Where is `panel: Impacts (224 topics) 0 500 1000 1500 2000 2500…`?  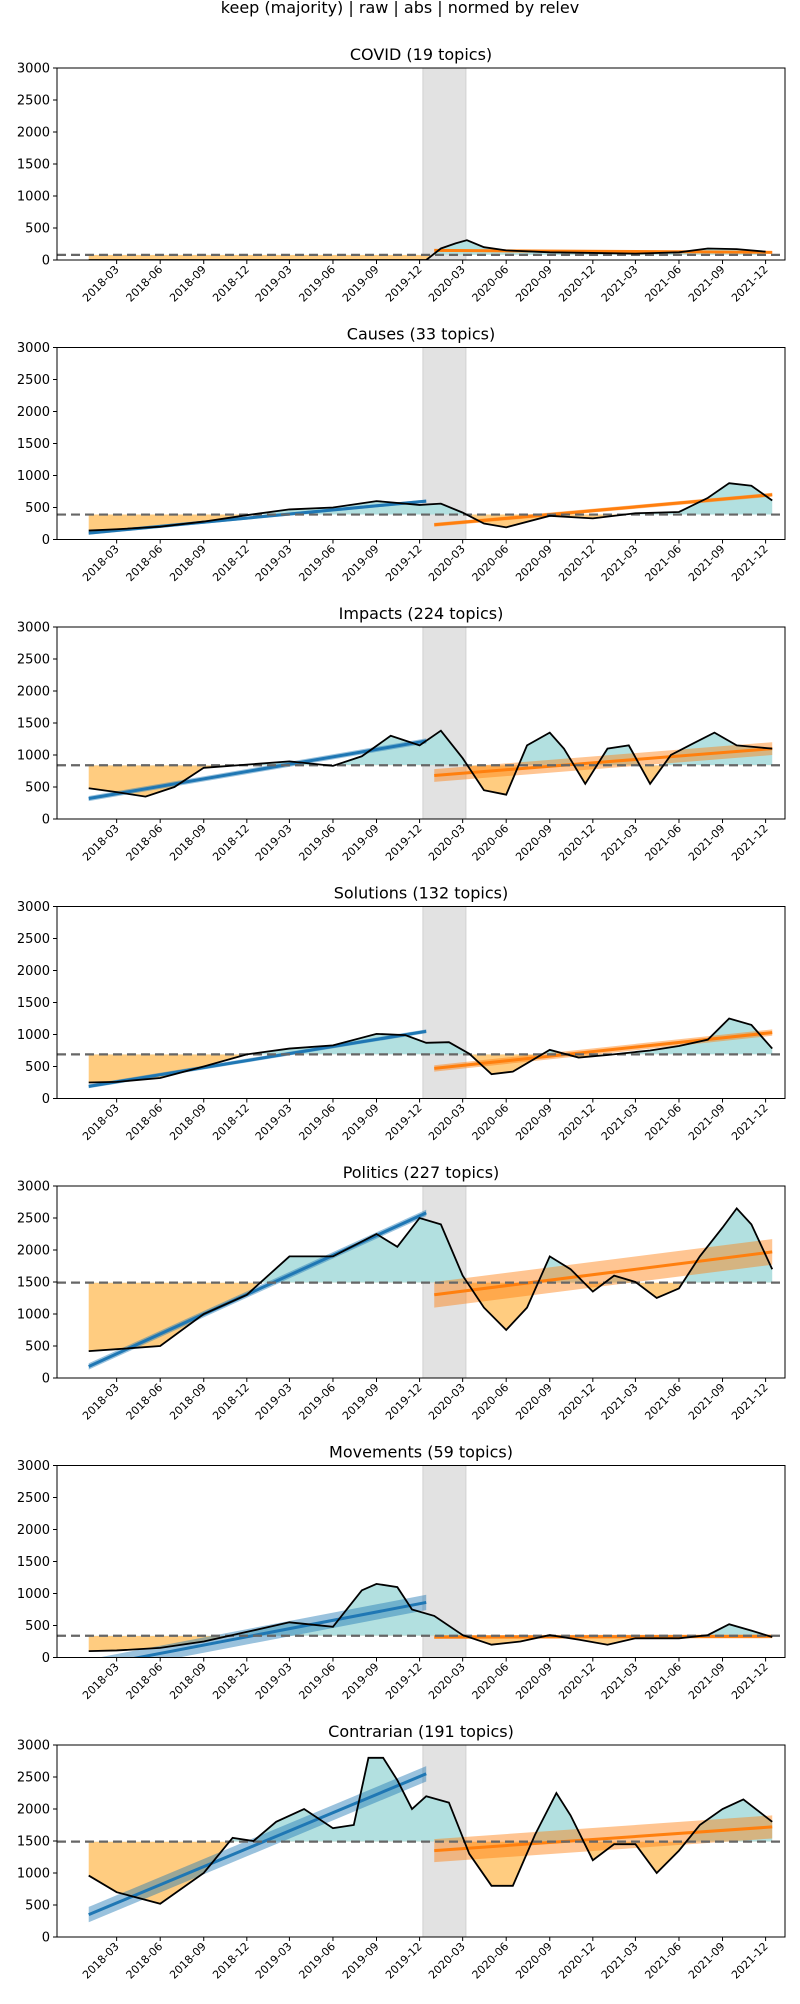 panel: Impacts (224 topics) 0 500 1000 1500 2000 2500… is located at coordinates (401, 734).